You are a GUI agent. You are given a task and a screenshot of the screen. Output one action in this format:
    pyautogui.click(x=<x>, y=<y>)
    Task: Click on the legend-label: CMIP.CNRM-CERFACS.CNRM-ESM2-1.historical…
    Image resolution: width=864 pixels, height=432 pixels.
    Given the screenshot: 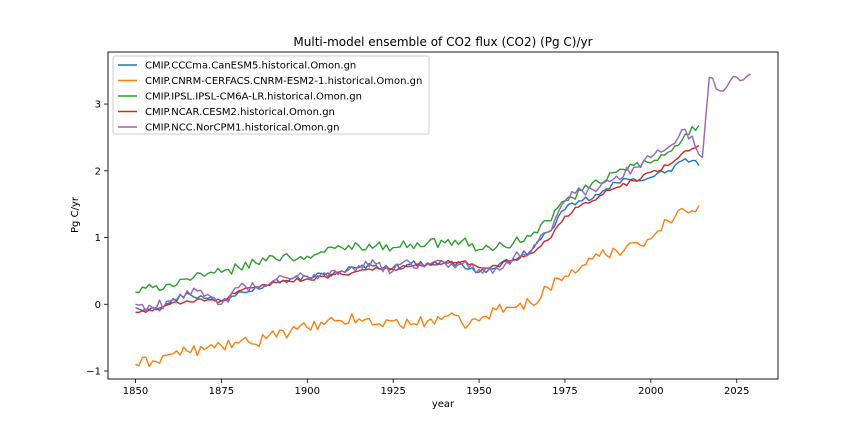 What is the action you would take?
    pyautogui.click(x=283, y=81)
    